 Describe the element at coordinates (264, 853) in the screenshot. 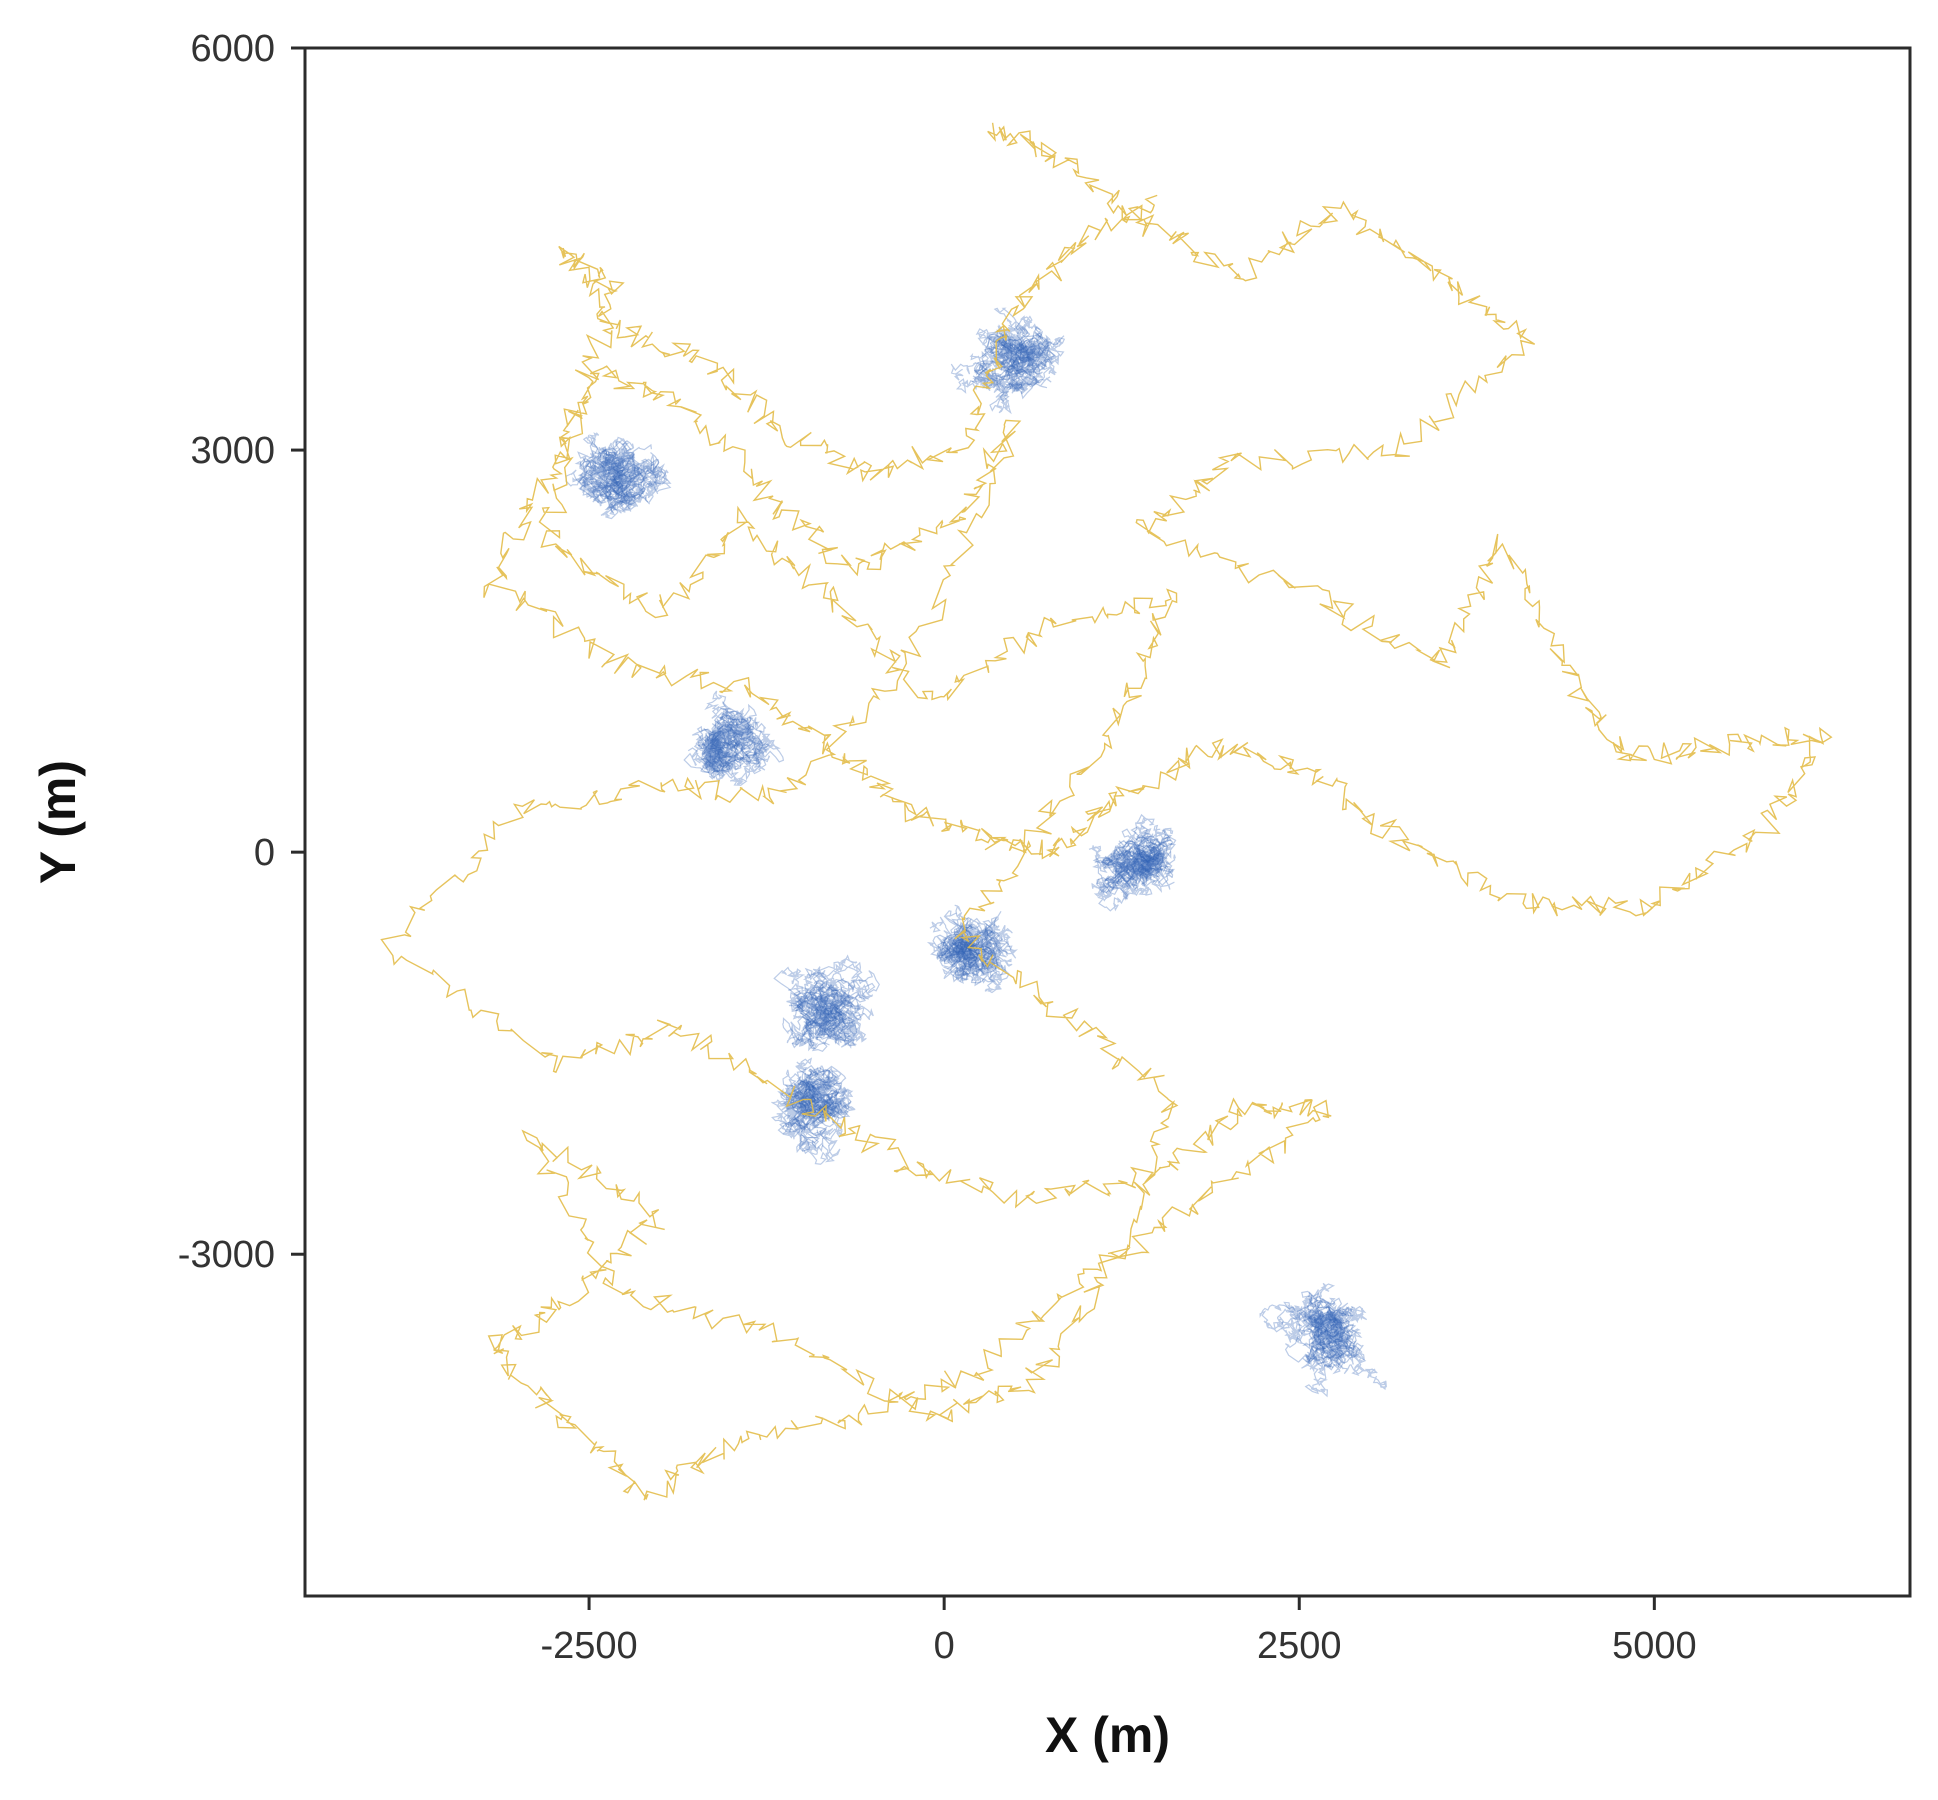

I see `y-tick-label: 0` at that location.